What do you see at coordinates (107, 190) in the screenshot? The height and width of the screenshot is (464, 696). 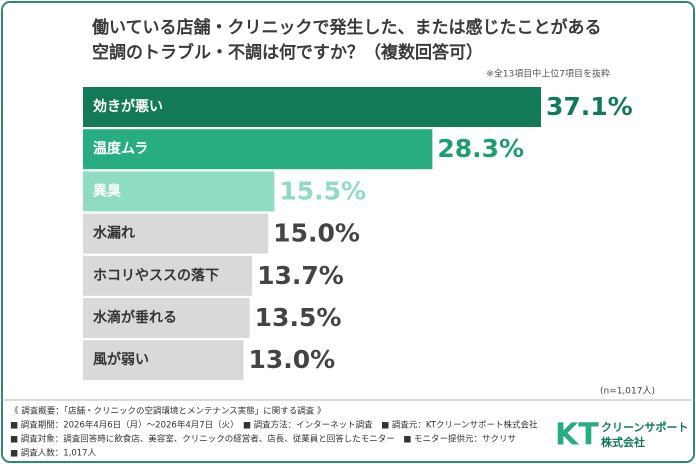 I see `category-label: 異臭` at bounding box center [107, 190].